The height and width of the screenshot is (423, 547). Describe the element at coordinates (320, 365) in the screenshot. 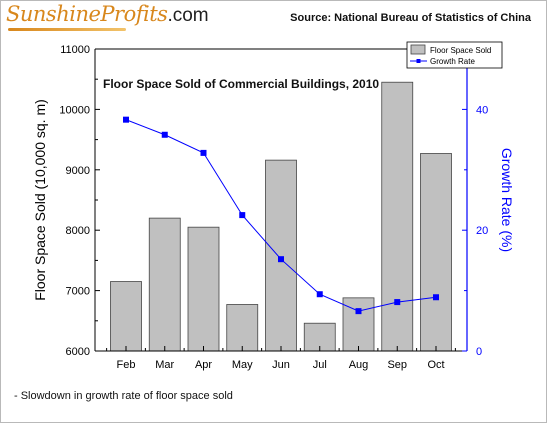

I see `x-tick-label: Jul` at that location.